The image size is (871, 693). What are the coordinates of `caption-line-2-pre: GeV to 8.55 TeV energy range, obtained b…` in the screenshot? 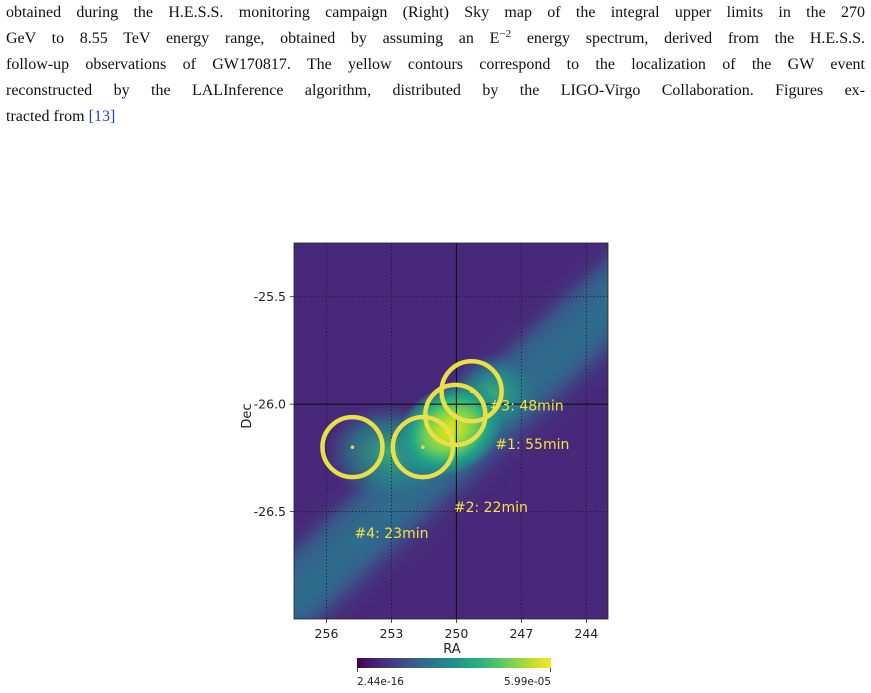 It's located at (253, 38).